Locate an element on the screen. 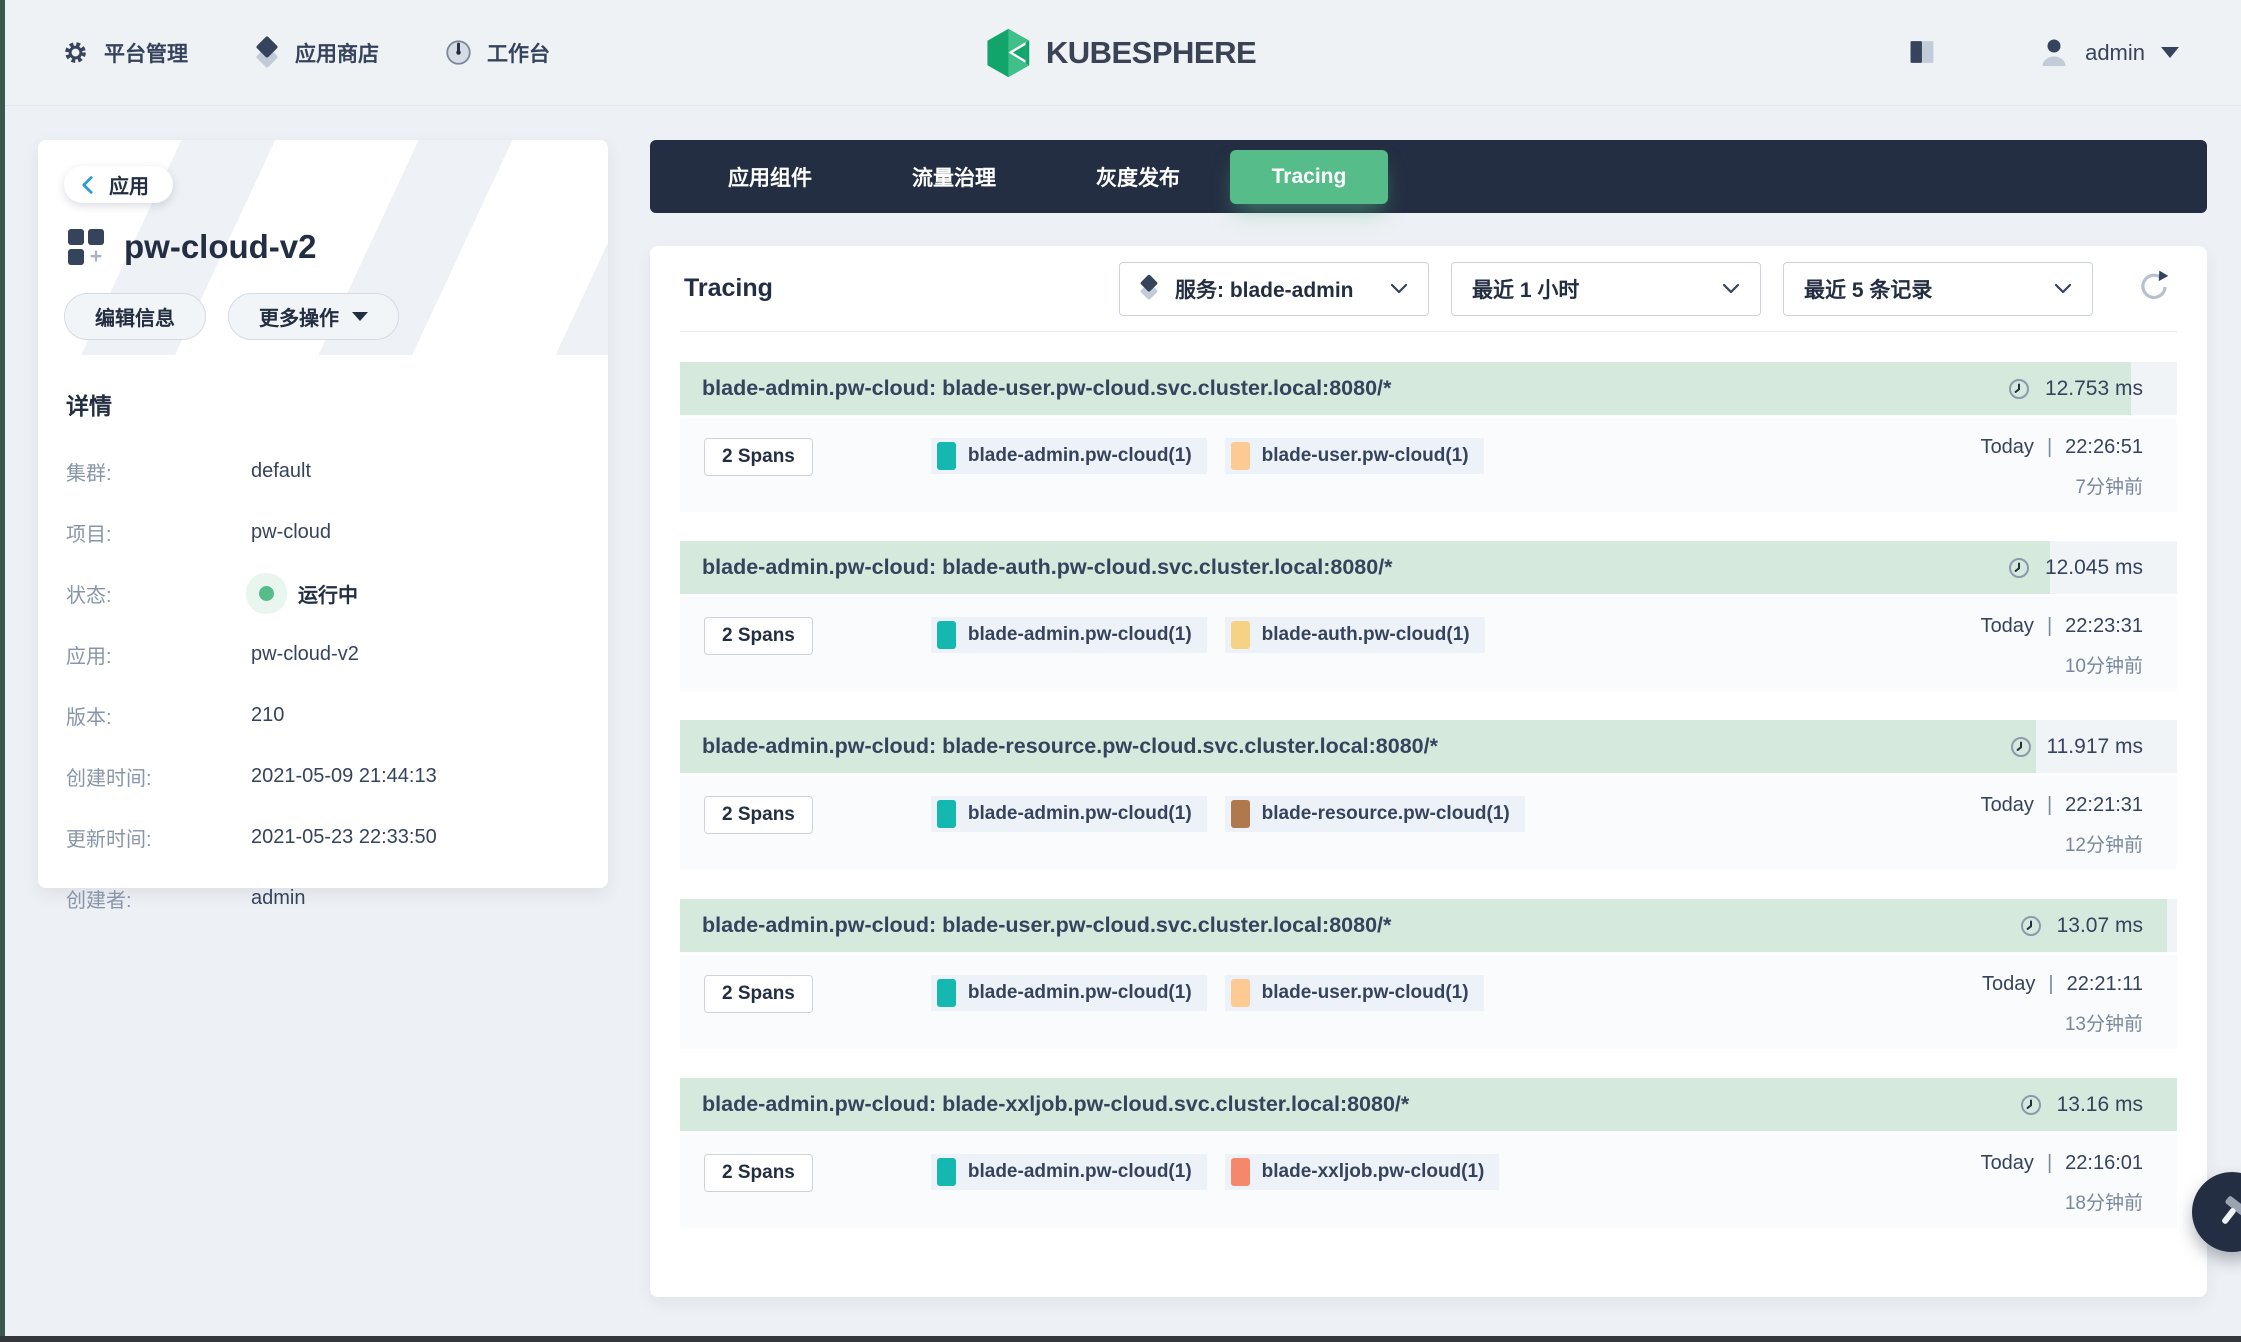 This screenshot has width=2241, height=1342. service-tag: blade-xxljob.pw-cloud(1) is located at coordinates (1362, 1172).